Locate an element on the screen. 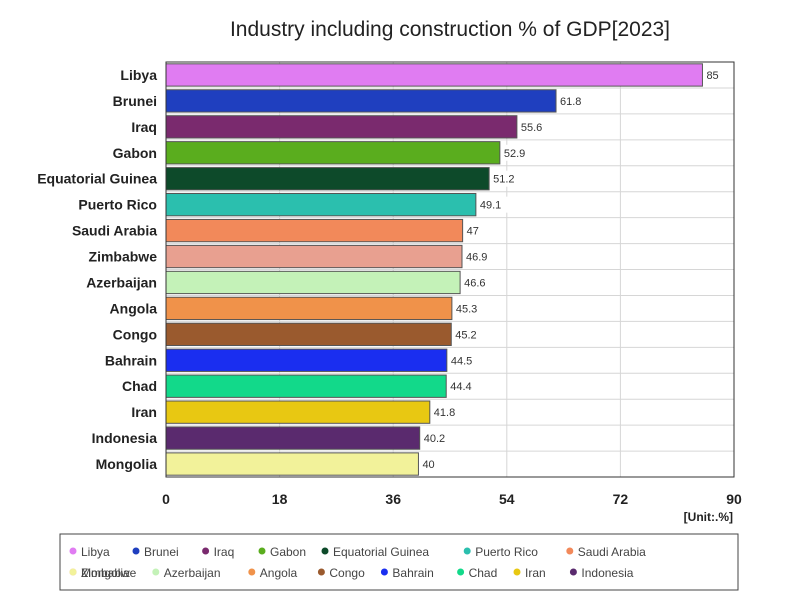  legend-item-equatorial-guinea: Equatorial Guinea is located at coordinates (375, 552).